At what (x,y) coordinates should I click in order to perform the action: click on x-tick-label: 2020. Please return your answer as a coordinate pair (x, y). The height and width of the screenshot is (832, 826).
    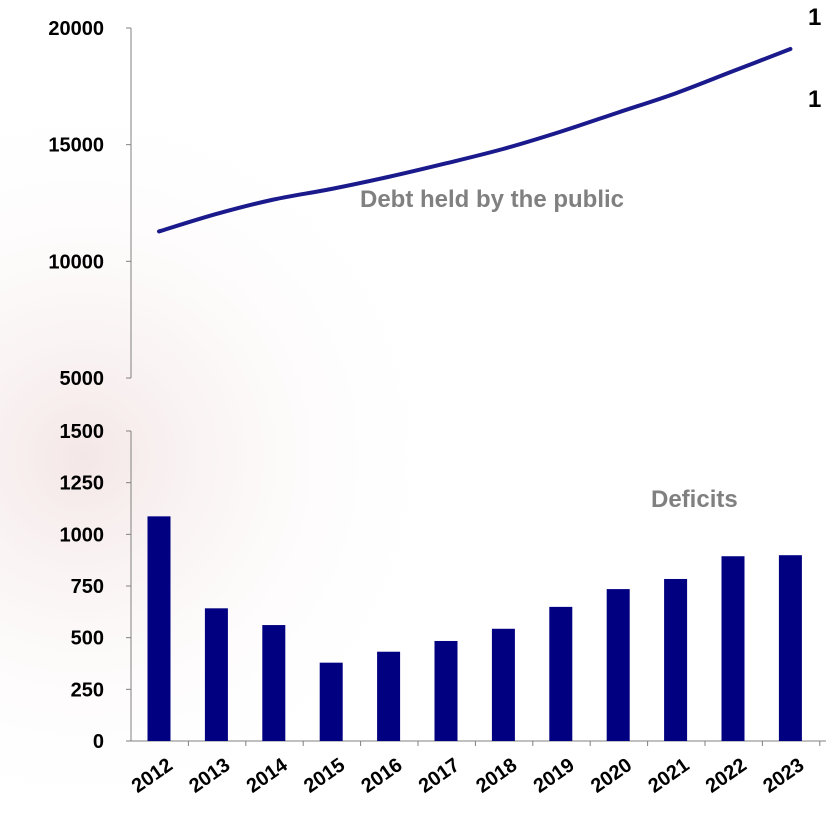
    Looking at the image, I should click on (611, 776).